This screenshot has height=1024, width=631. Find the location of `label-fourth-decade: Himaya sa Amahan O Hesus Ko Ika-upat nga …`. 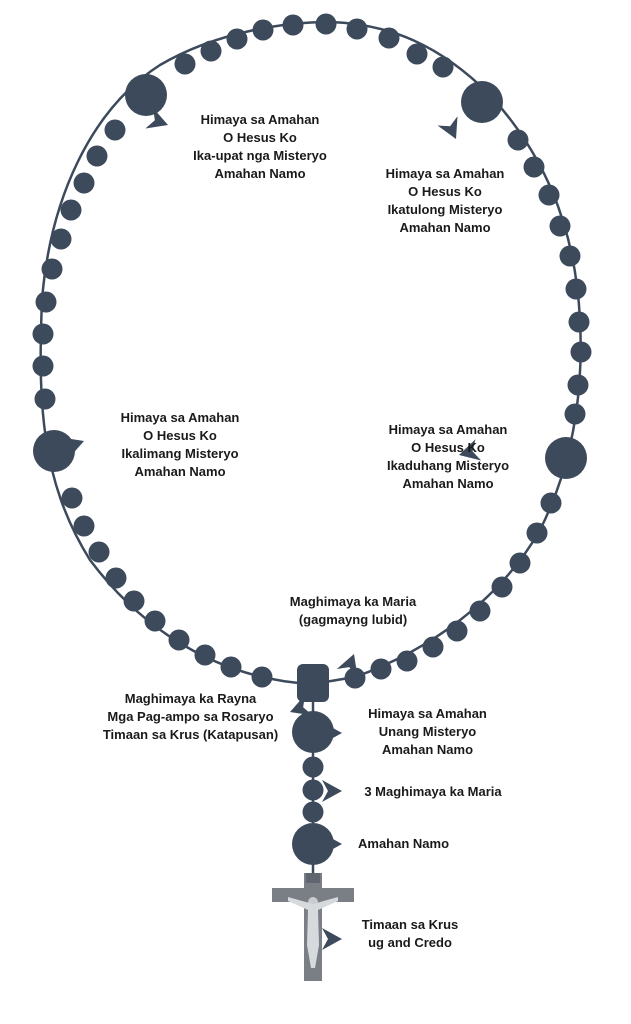

label-fourth-decade: Himaya sa Amahan O Hesus Ko Ika-upat nga … is located at coordinates (260, 146).